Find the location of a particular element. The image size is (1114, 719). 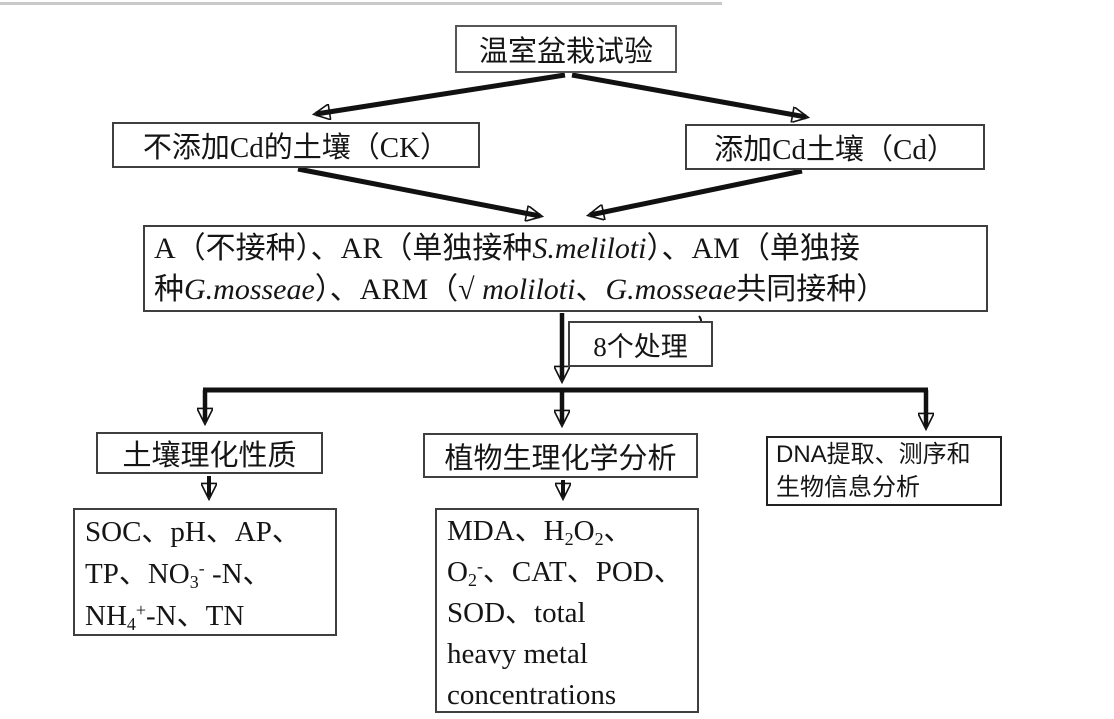

cd-soil-label: 添加Cd土壤（Cd） is located at coordinates (835, 150).